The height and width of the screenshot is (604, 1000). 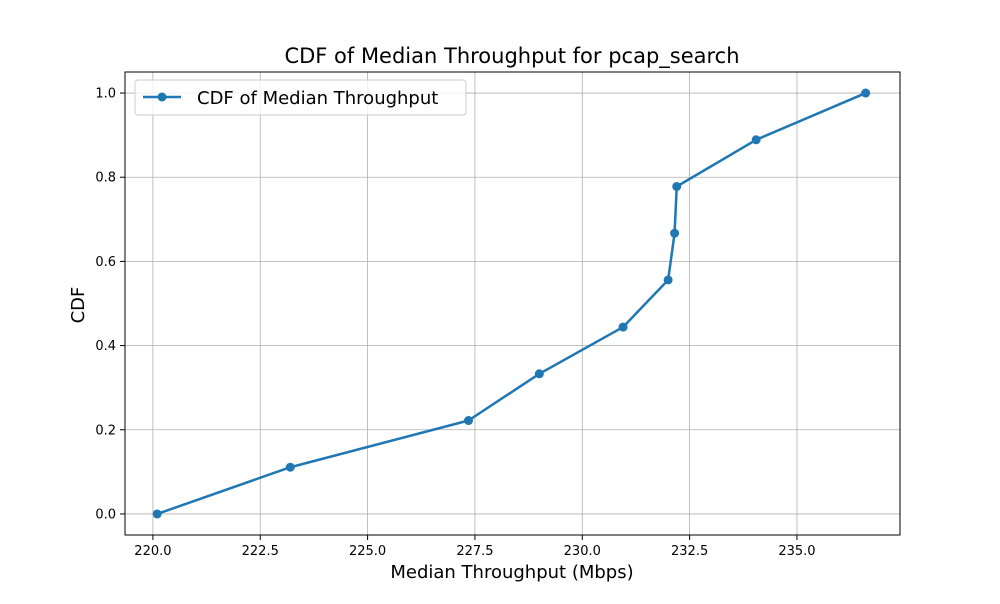 I want to click on x-tick-label: 222.5, so click(x=260, y=551).